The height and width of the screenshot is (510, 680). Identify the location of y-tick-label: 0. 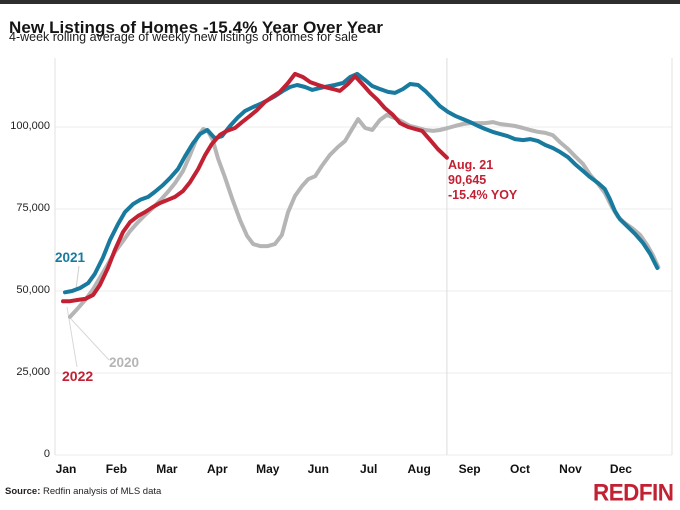
(46, 454).